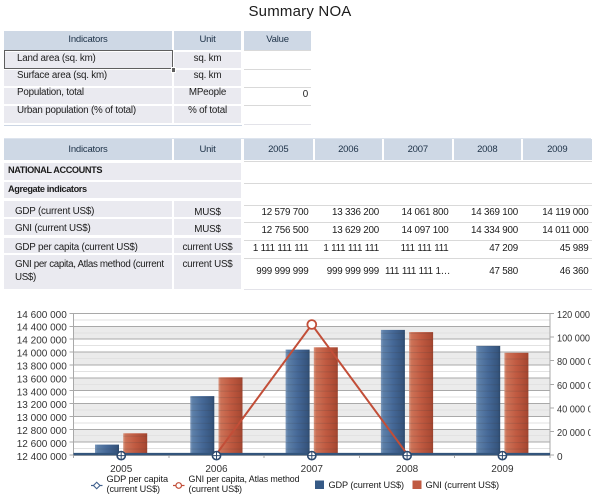 The image size is (600, 500). I want to click on svg-text: GDP (current US$), so click(367, 485).